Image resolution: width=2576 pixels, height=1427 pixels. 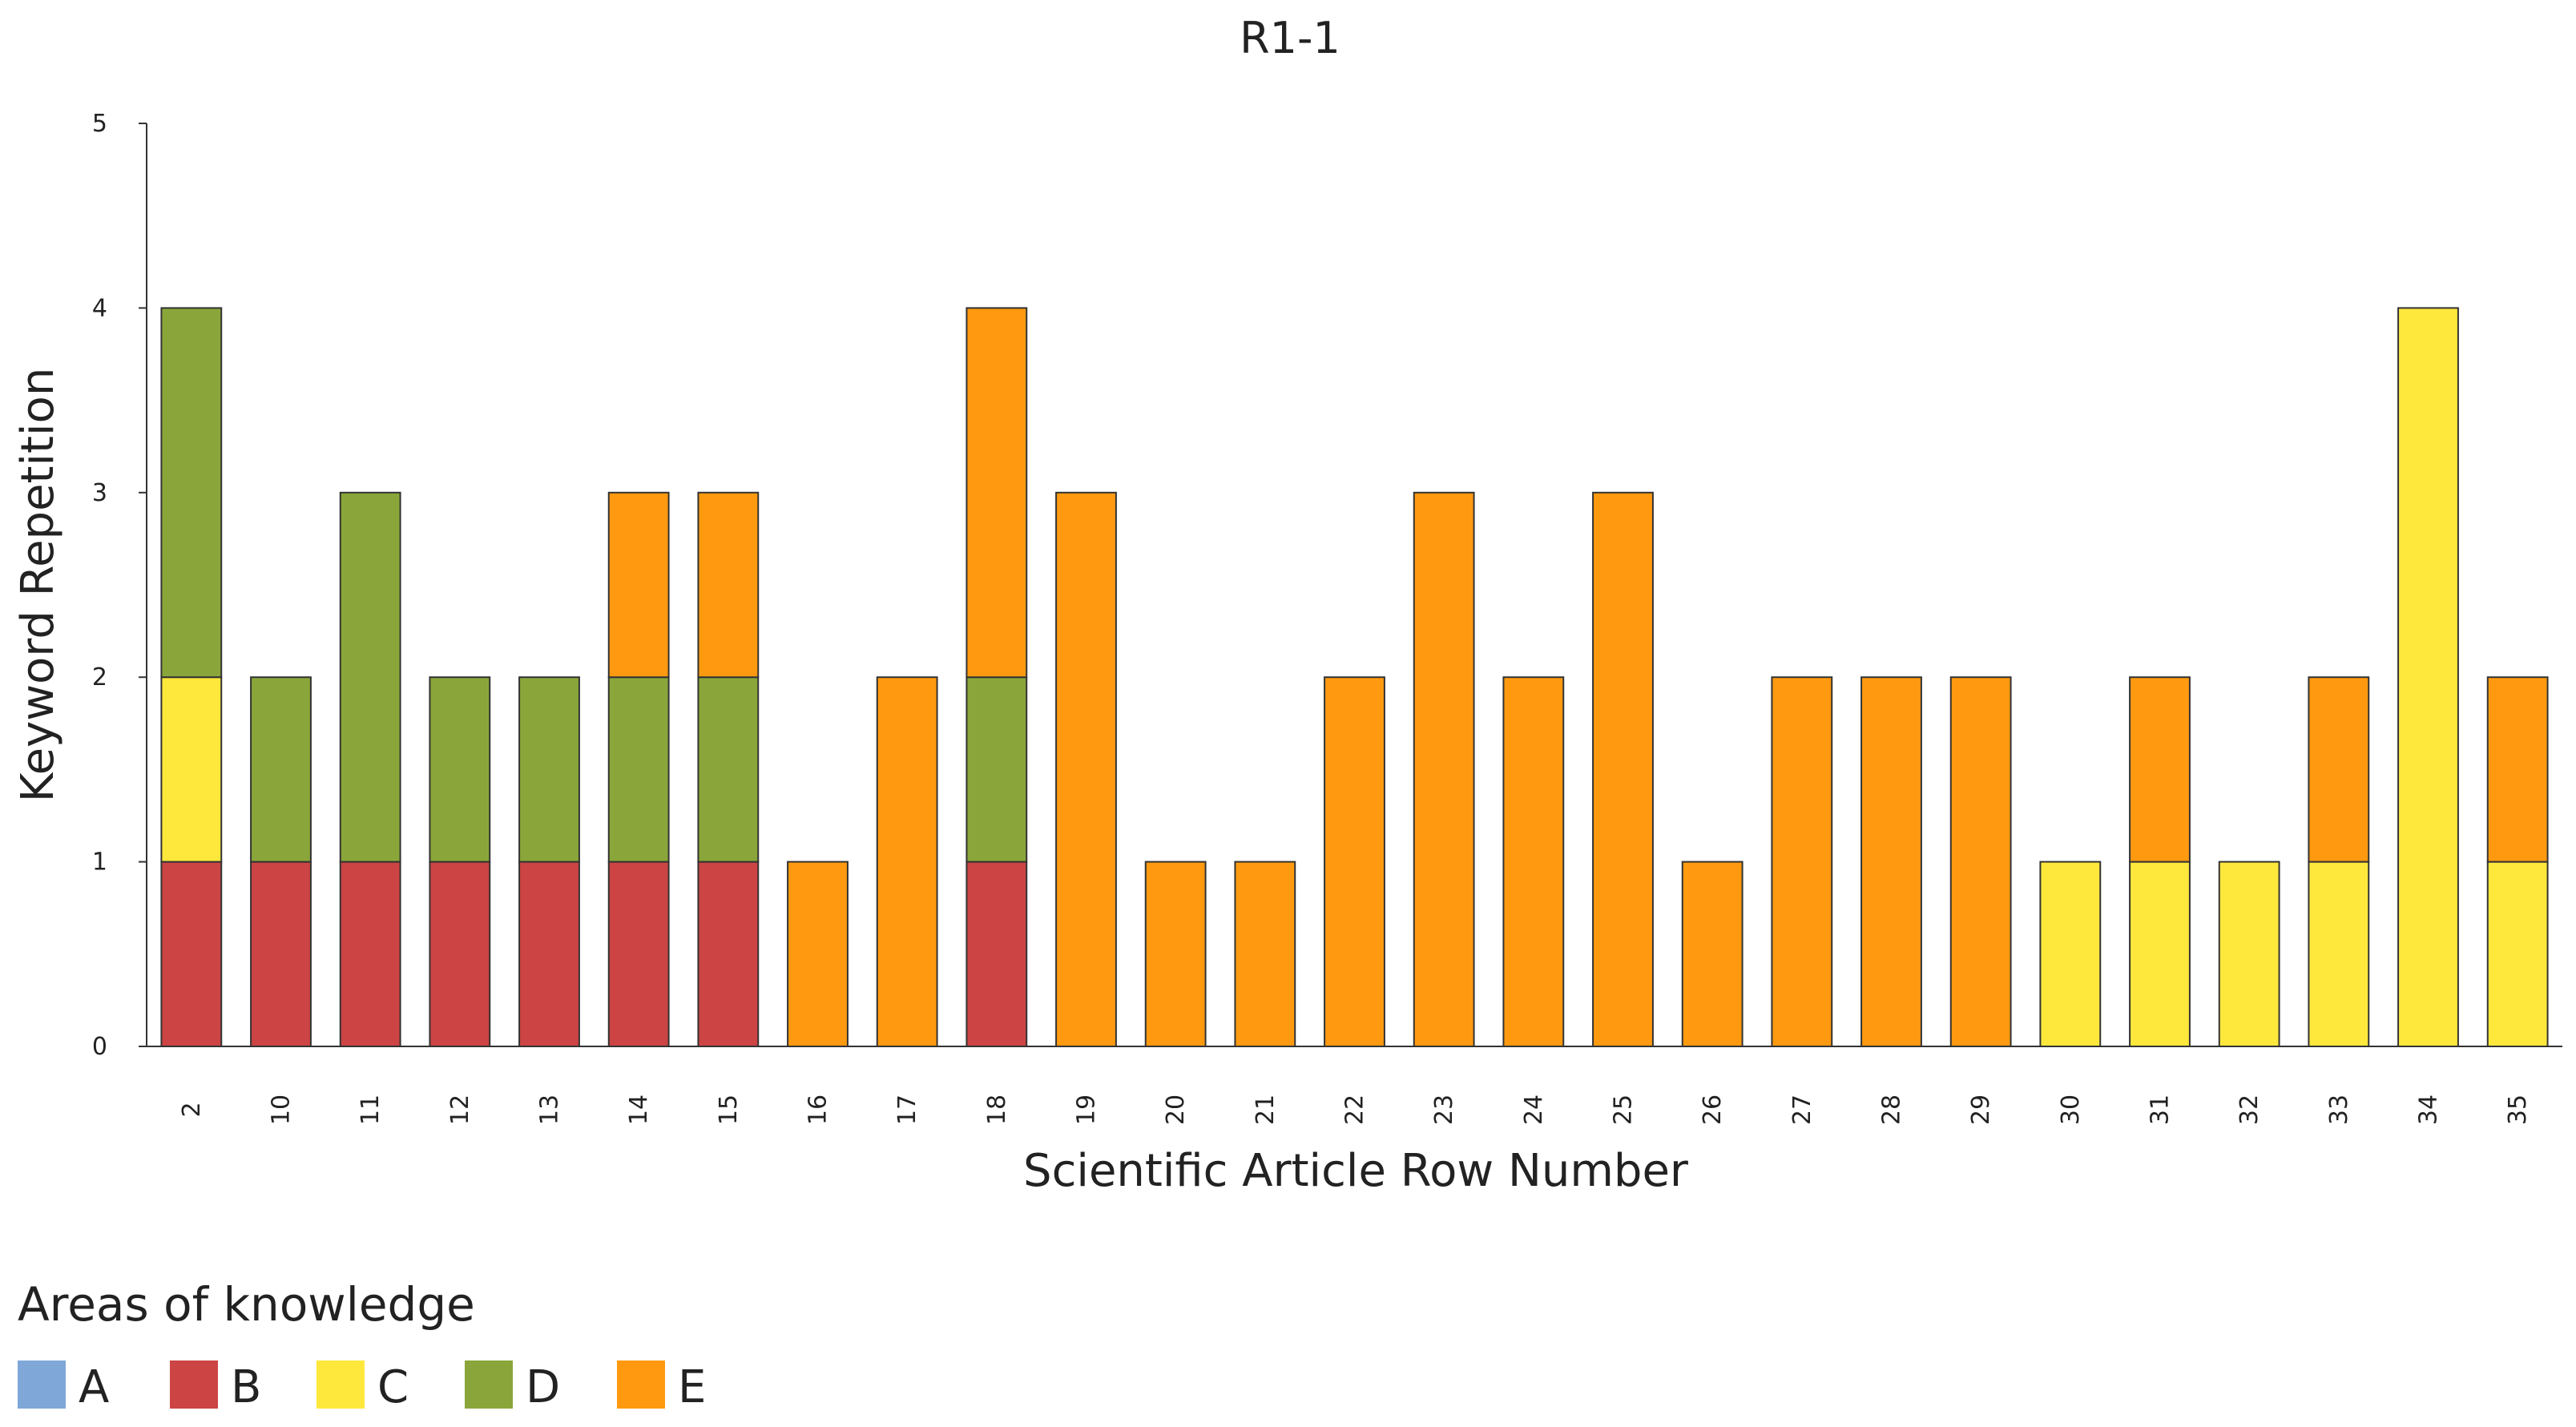 I want to click on legend-swatch-A, so click(x=42, y=1384).